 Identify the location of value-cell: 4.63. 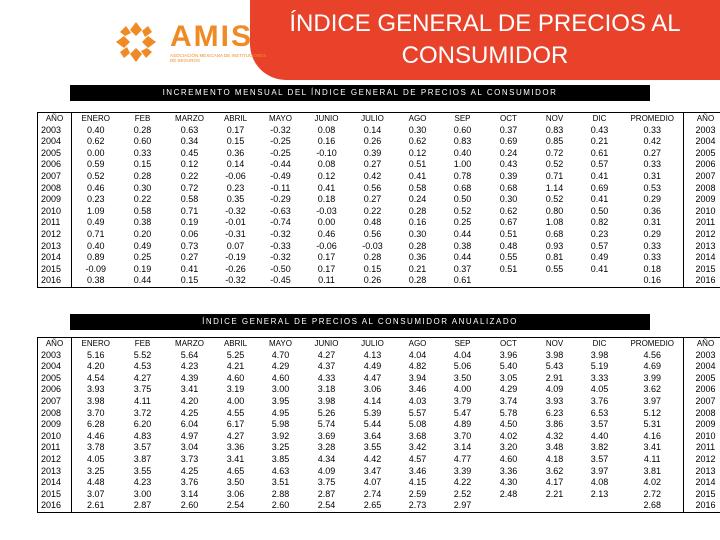
(280, 470).